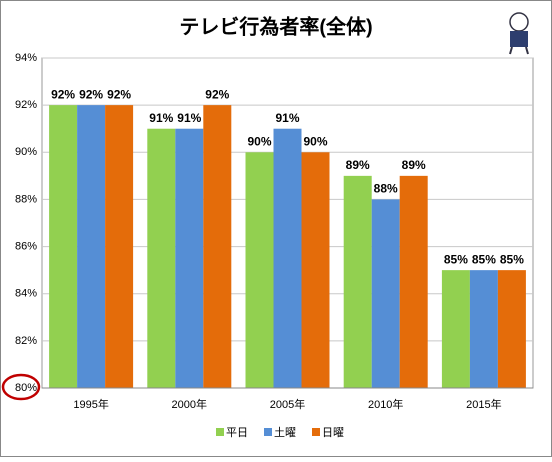 This screenshot has height=462, width=552. I want to click on y-tick-label: 84%, so click(26, 294).